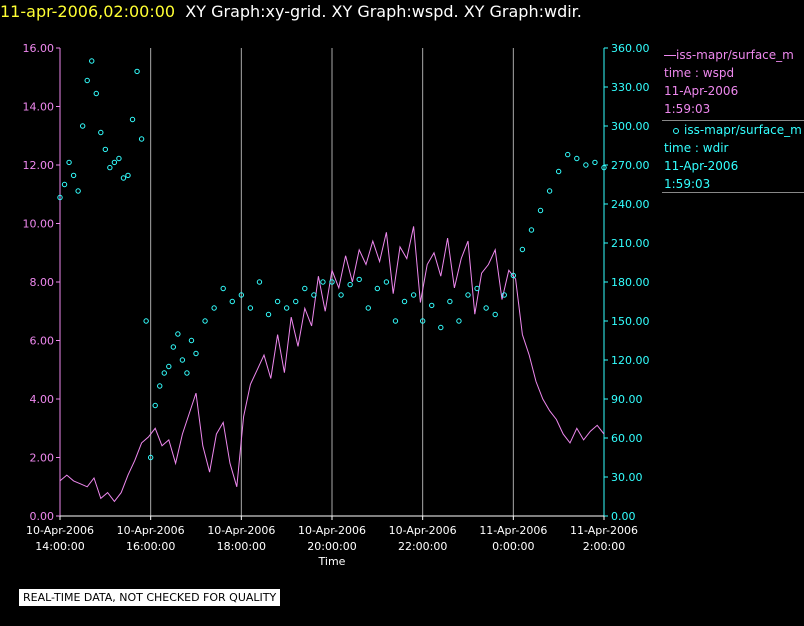  Describe the element at coordinates (701, 166) in the screenshot. I see `legend-wdir-date: 11-Apr-2006` at that location.